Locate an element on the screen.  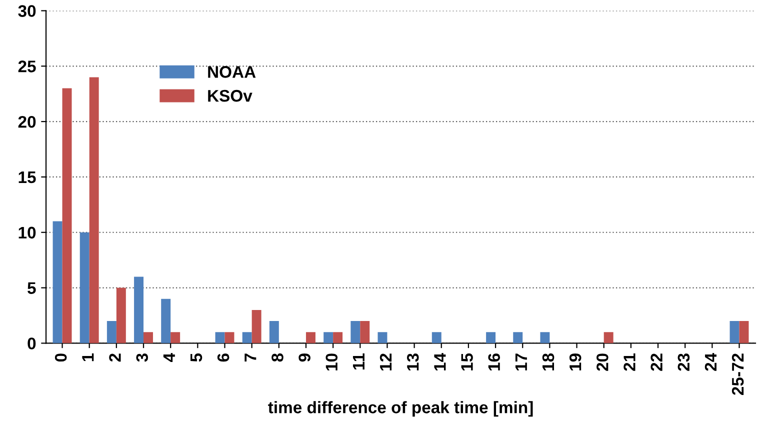
y-tick-label: 20 is located at coordinates (27, 122).